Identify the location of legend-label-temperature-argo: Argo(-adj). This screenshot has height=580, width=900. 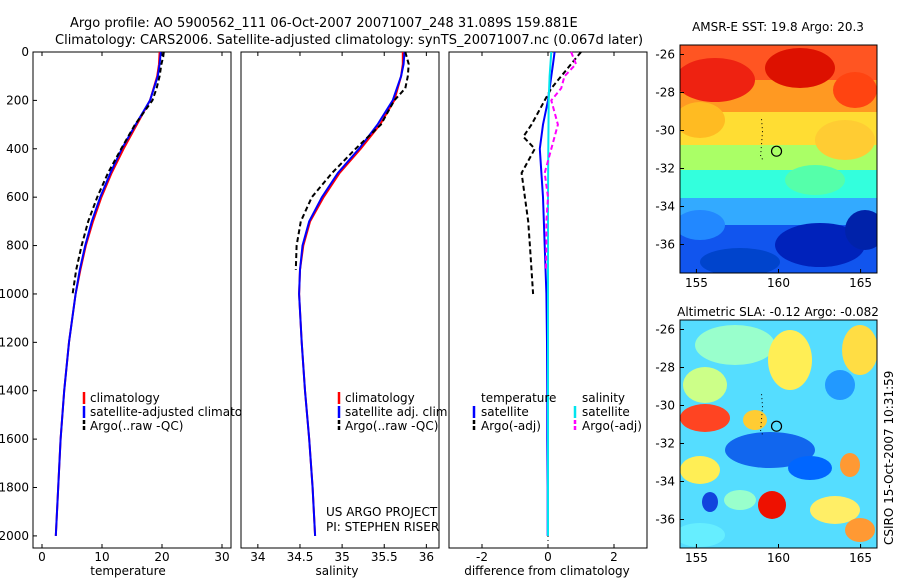
(511, 426).